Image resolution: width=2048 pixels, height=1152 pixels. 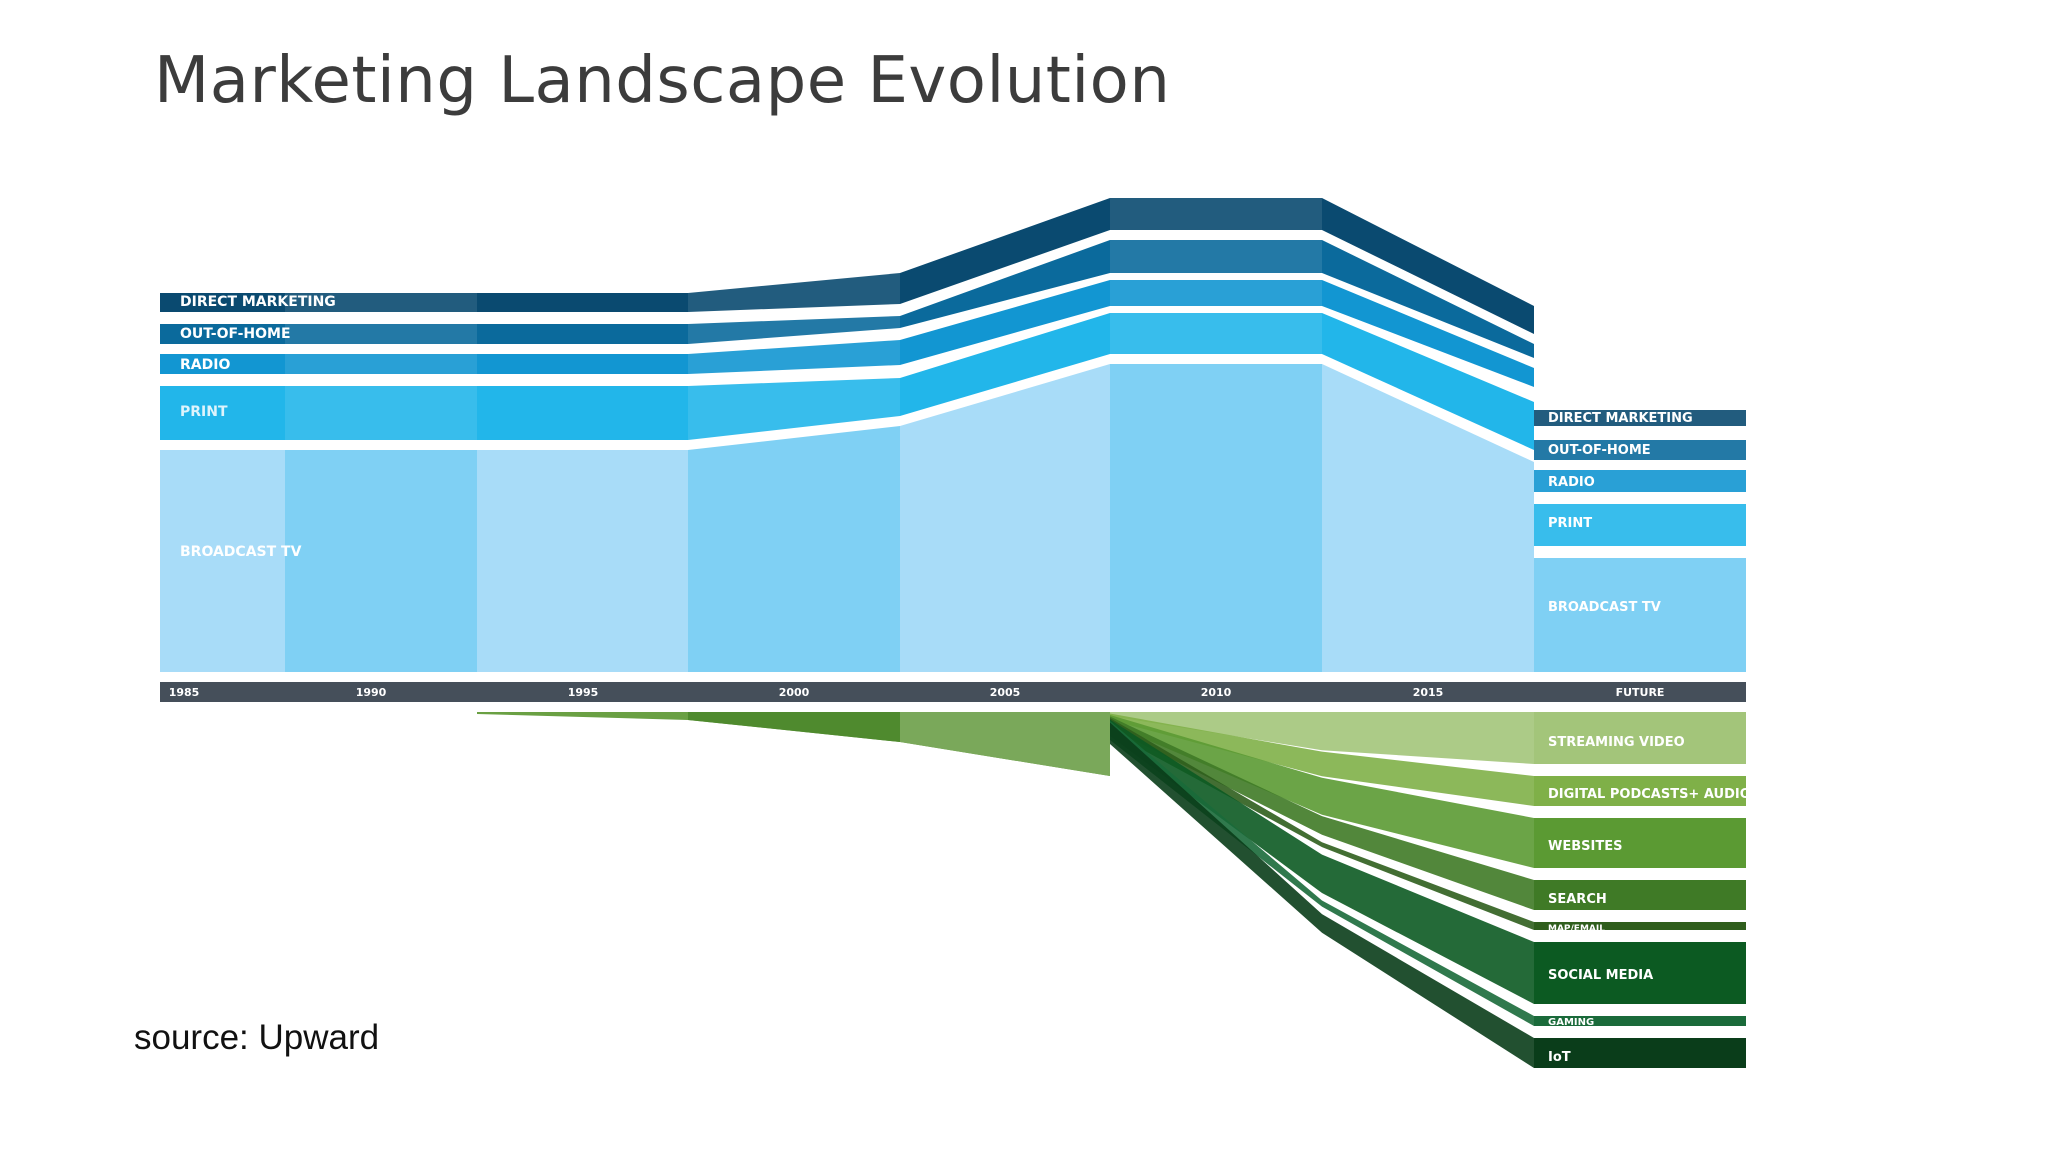 I want to click on year-tick-1985: 1985, so click(x=184, y=692).